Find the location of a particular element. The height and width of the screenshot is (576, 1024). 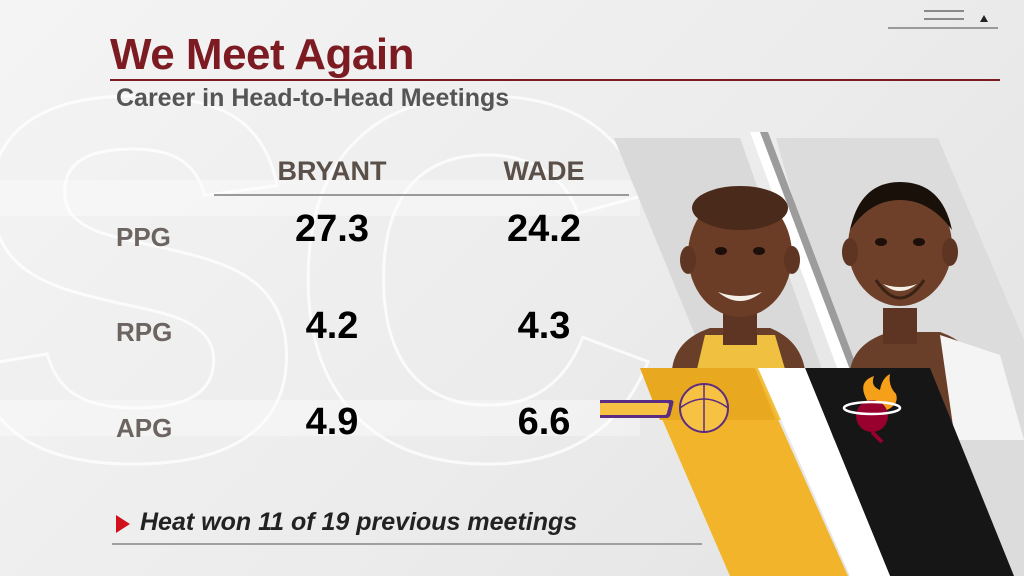

stat-bryant-rpg: 4.2 is located at coordinates (332, 326).